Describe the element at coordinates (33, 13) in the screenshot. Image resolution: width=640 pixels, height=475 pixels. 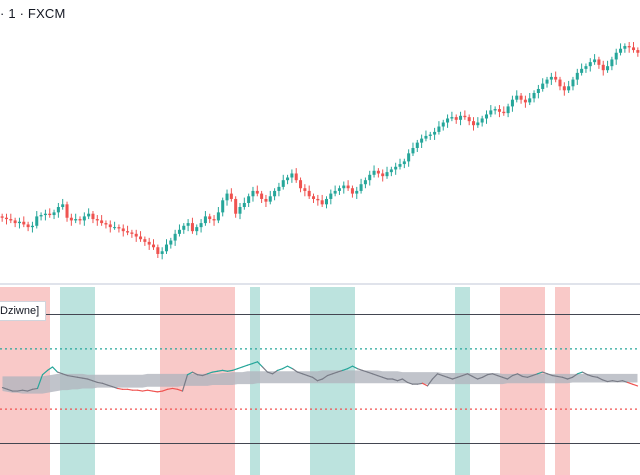
I see `symbol-title: · 1 · FXCM` at that location.